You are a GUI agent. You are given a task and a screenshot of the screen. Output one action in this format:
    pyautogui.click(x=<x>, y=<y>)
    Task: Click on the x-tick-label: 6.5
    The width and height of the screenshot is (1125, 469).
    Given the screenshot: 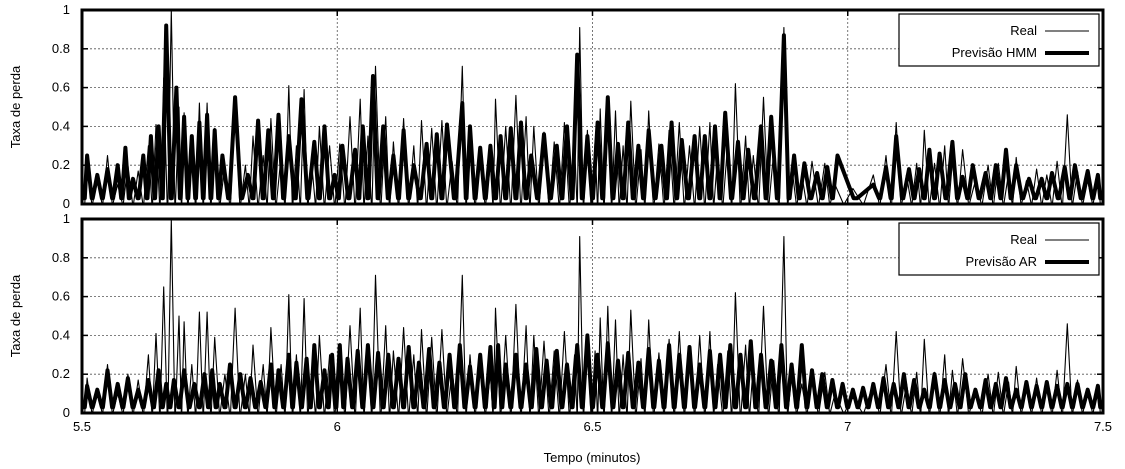 What is the action you would take?
    pyautogui.click(x=592, y=426)
    